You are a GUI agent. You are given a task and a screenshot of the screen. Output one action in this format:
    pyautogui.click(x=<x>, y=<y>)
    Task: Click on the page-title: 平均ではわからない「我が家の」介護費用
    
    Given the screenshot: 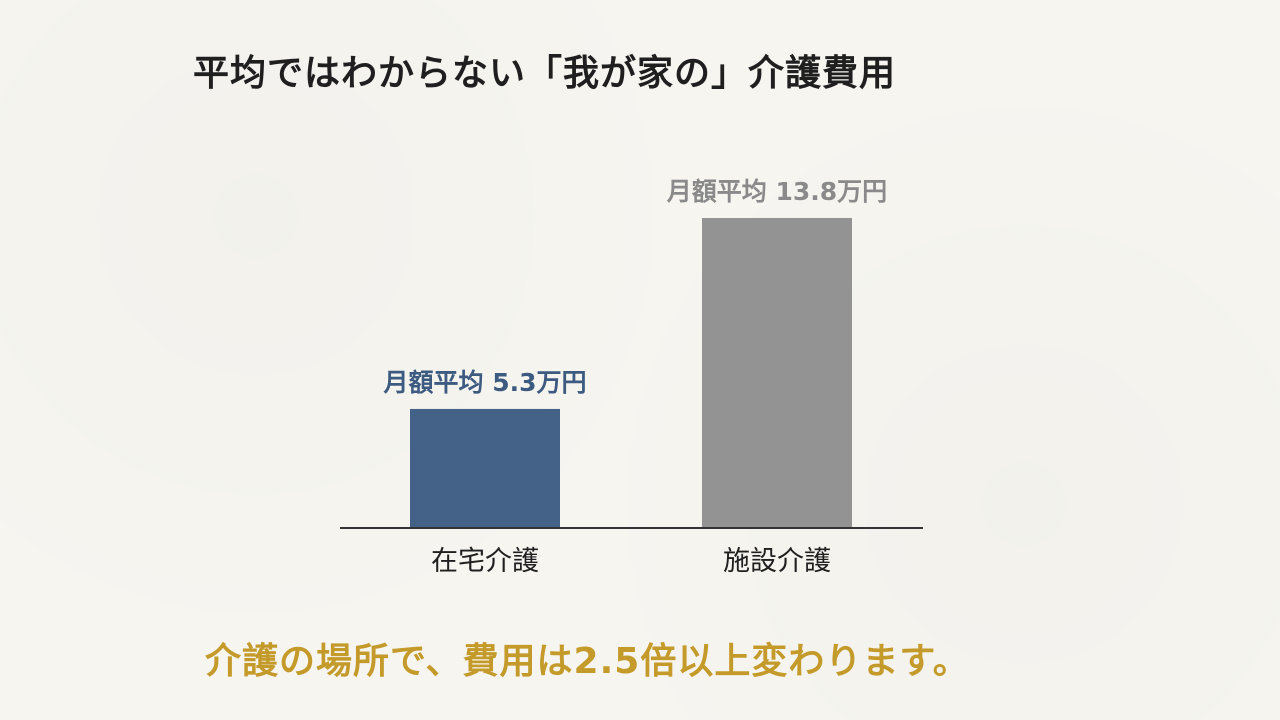 What is the action you would take?
    pyautogui.click(x=545, y=73)
    